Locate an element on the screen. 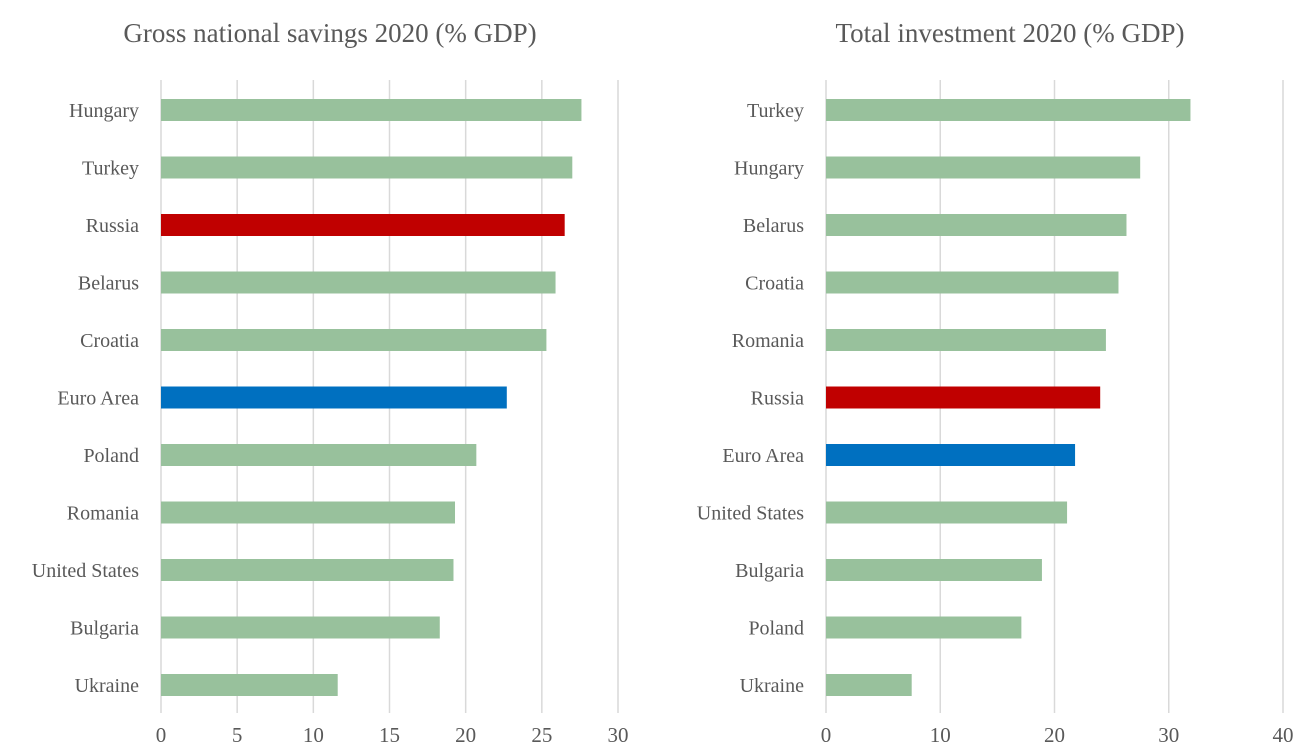 The image size is (1296, 749). left-x-tick-label: 15 is located at coordinates (389, 735).